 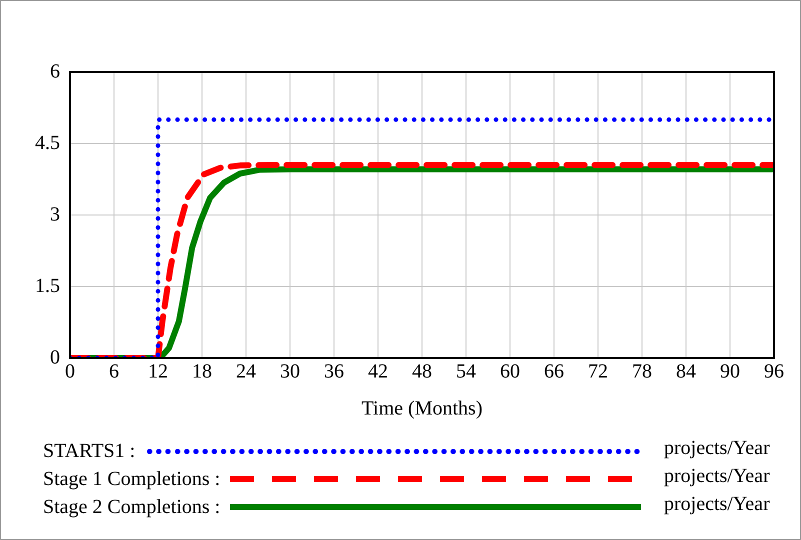 I want to click on x-tick-label: 96, so click(x=774, y=371).